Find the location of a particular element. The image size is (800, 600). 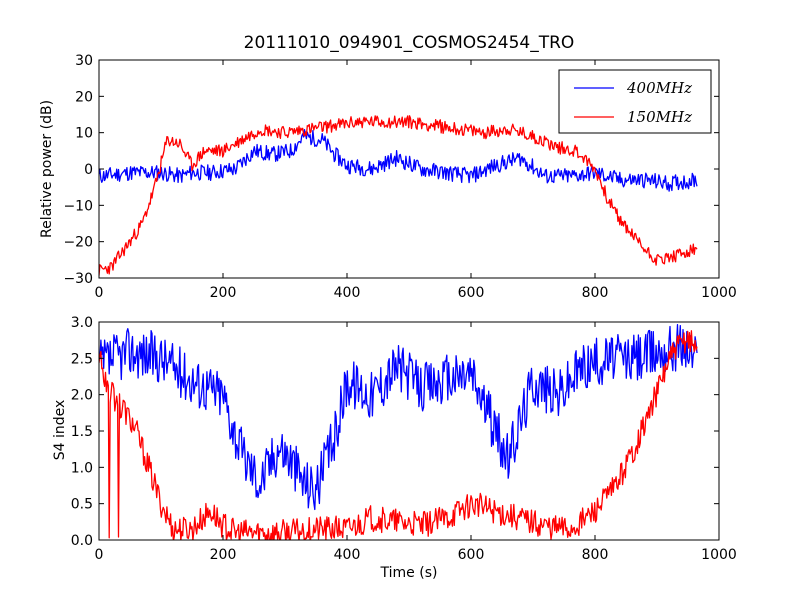

power-y-tick-label: 10 is located at coordinates (84, 134).